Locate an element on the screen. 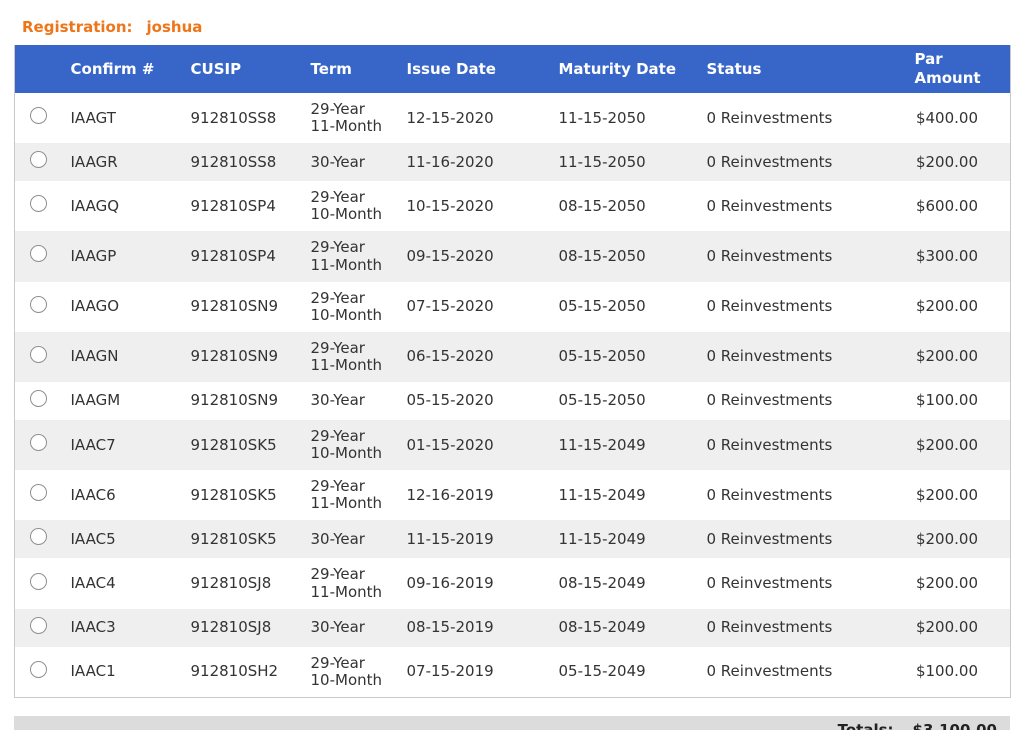 The height and width of the screenshot is (730, 1024). cell-maturity-date: 08-15-2049 is located at coordinates (602, 583).